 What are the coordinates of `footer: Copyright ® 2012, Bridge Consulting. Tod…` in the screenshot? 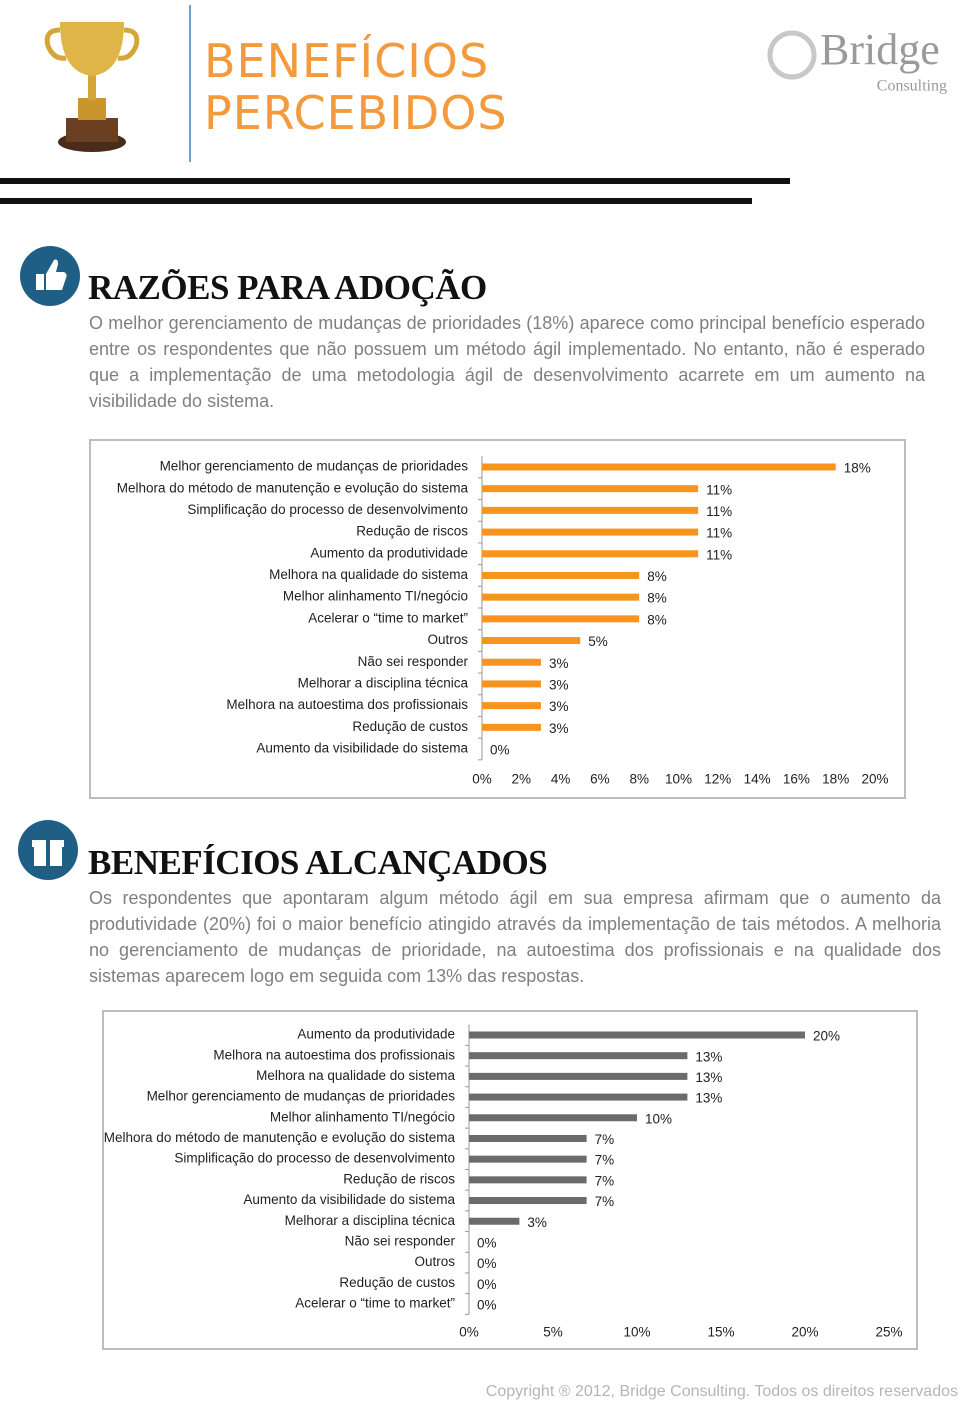 It's located at (721, 1391).